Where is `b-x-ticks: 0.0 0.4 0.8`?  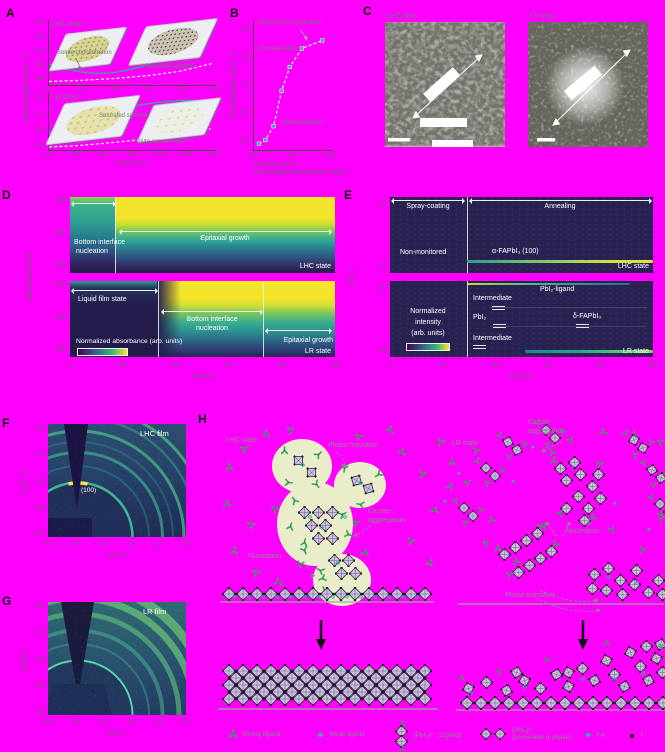
b-x-ticks: 0.0 0.4 0.8 is located at coordinates (292, 156).